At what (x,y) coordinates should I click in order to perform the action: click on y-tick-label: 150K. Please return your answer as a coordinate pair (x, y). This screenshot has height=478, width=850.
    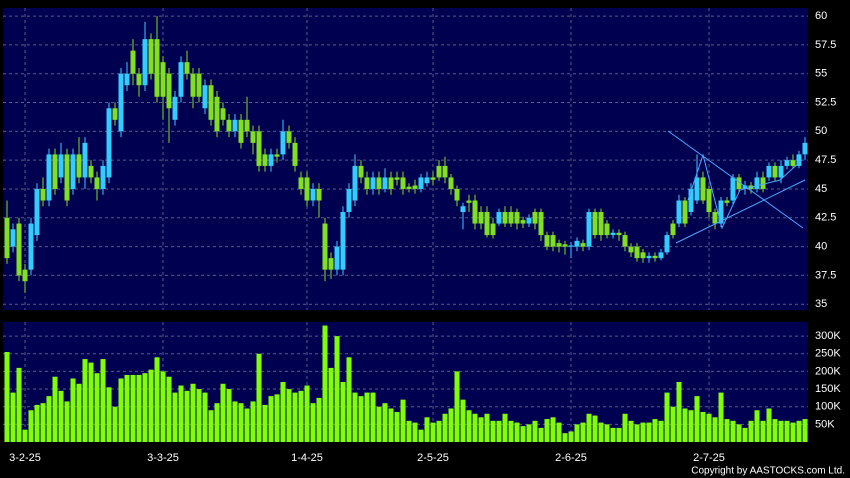
    Looking at the image, I should click on (828, 389).